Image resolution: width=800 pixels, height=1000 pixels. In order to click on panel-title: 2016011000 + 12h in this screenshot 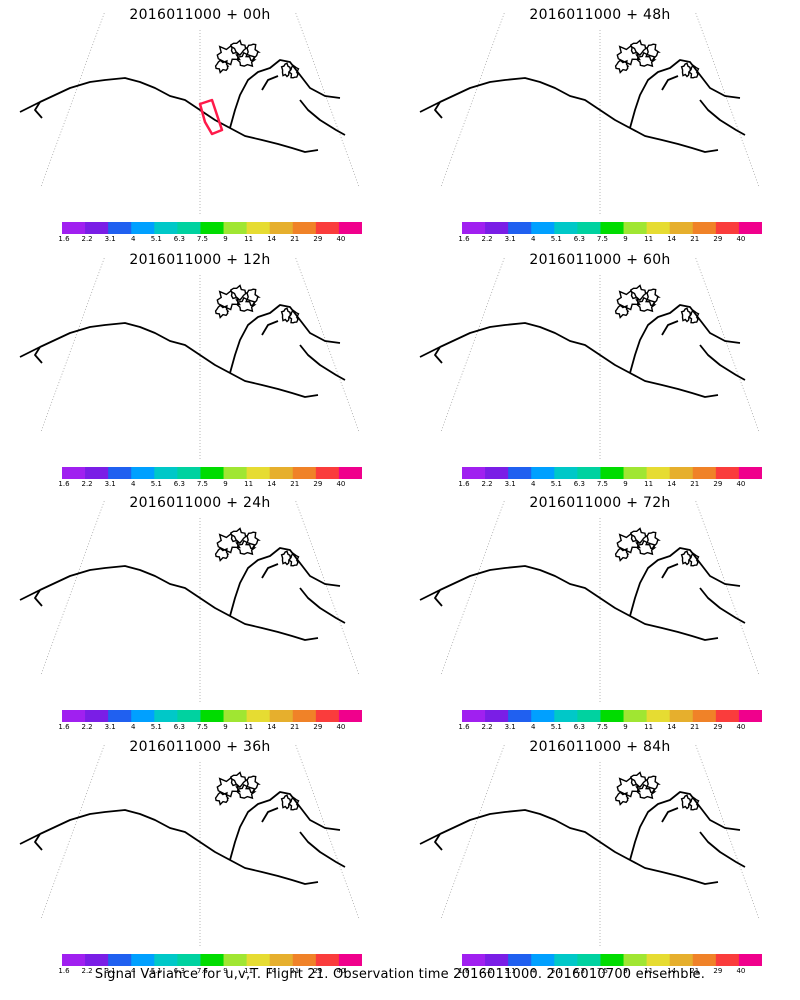, I will do `click(200, 260)`.